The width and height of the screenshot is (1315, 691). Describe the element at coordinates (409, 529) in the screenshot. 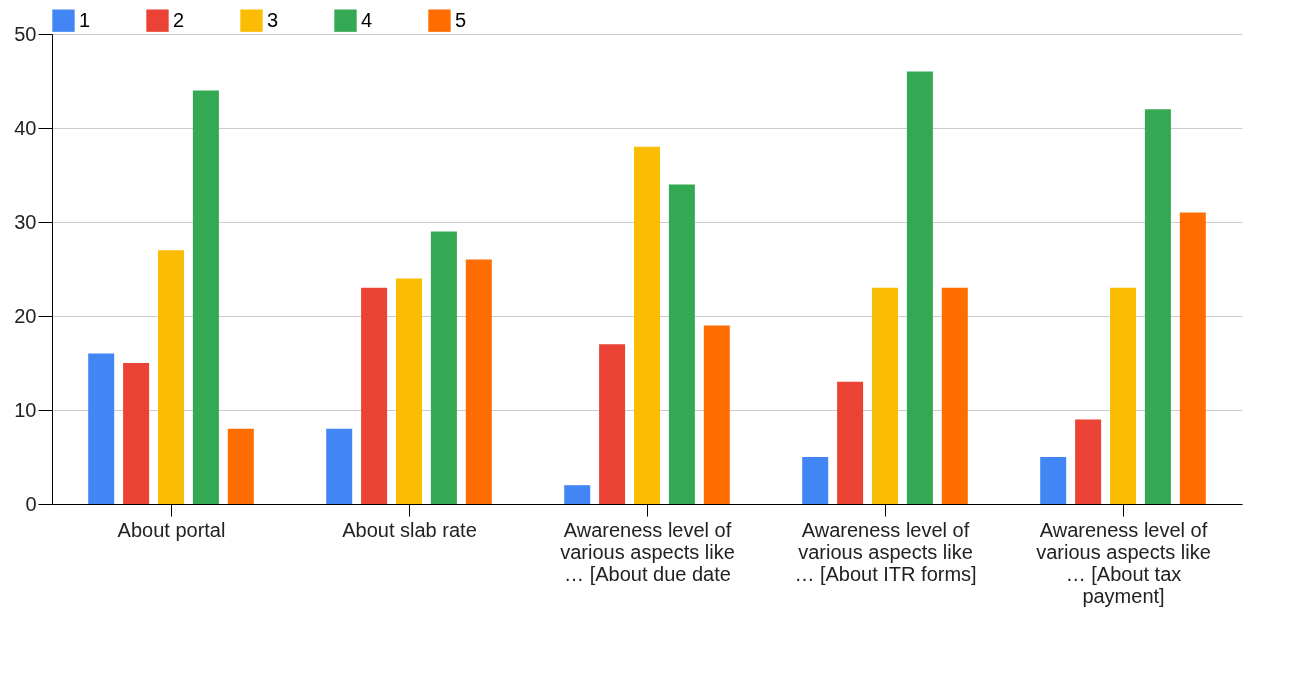

I see `x-tick-label: About slab rate` at that location.